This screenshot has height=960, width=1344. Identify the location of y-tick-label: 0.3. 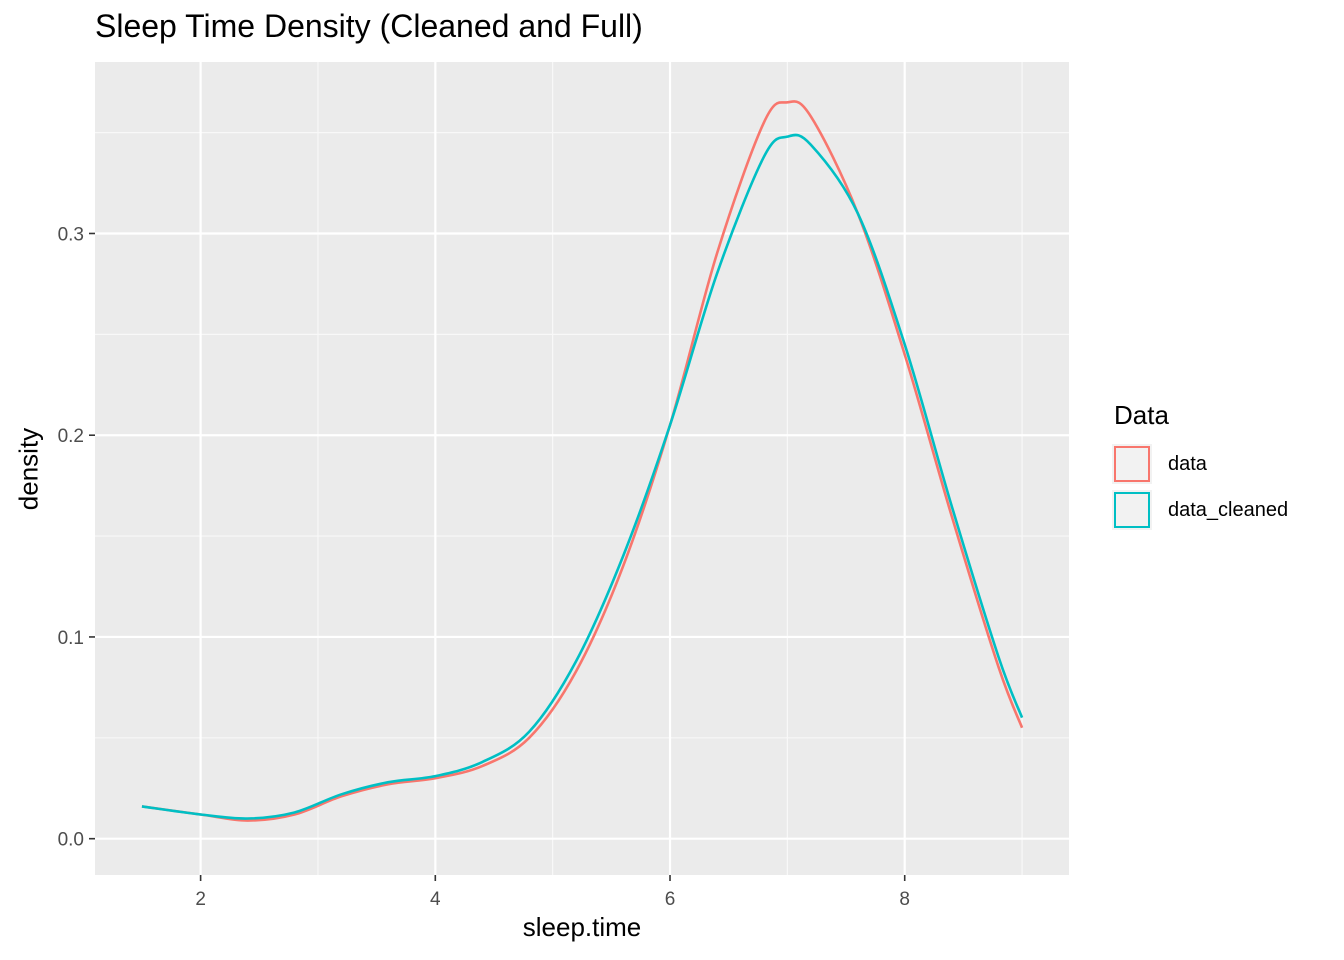
(71, 234).